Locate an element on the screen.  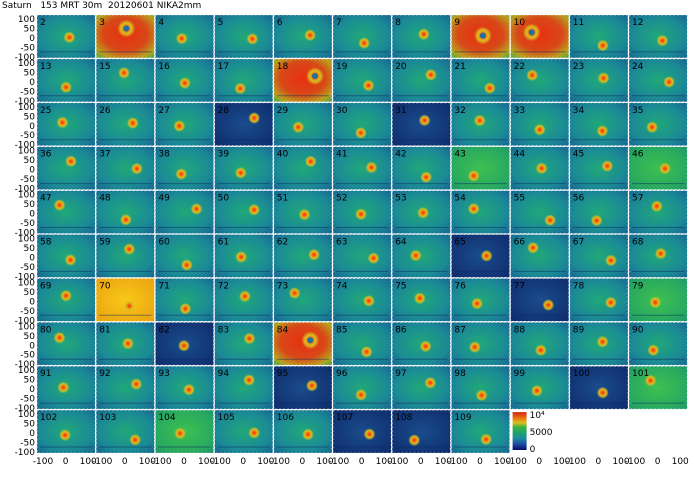
panel-69: 69 is located at coordinates (66, 300).